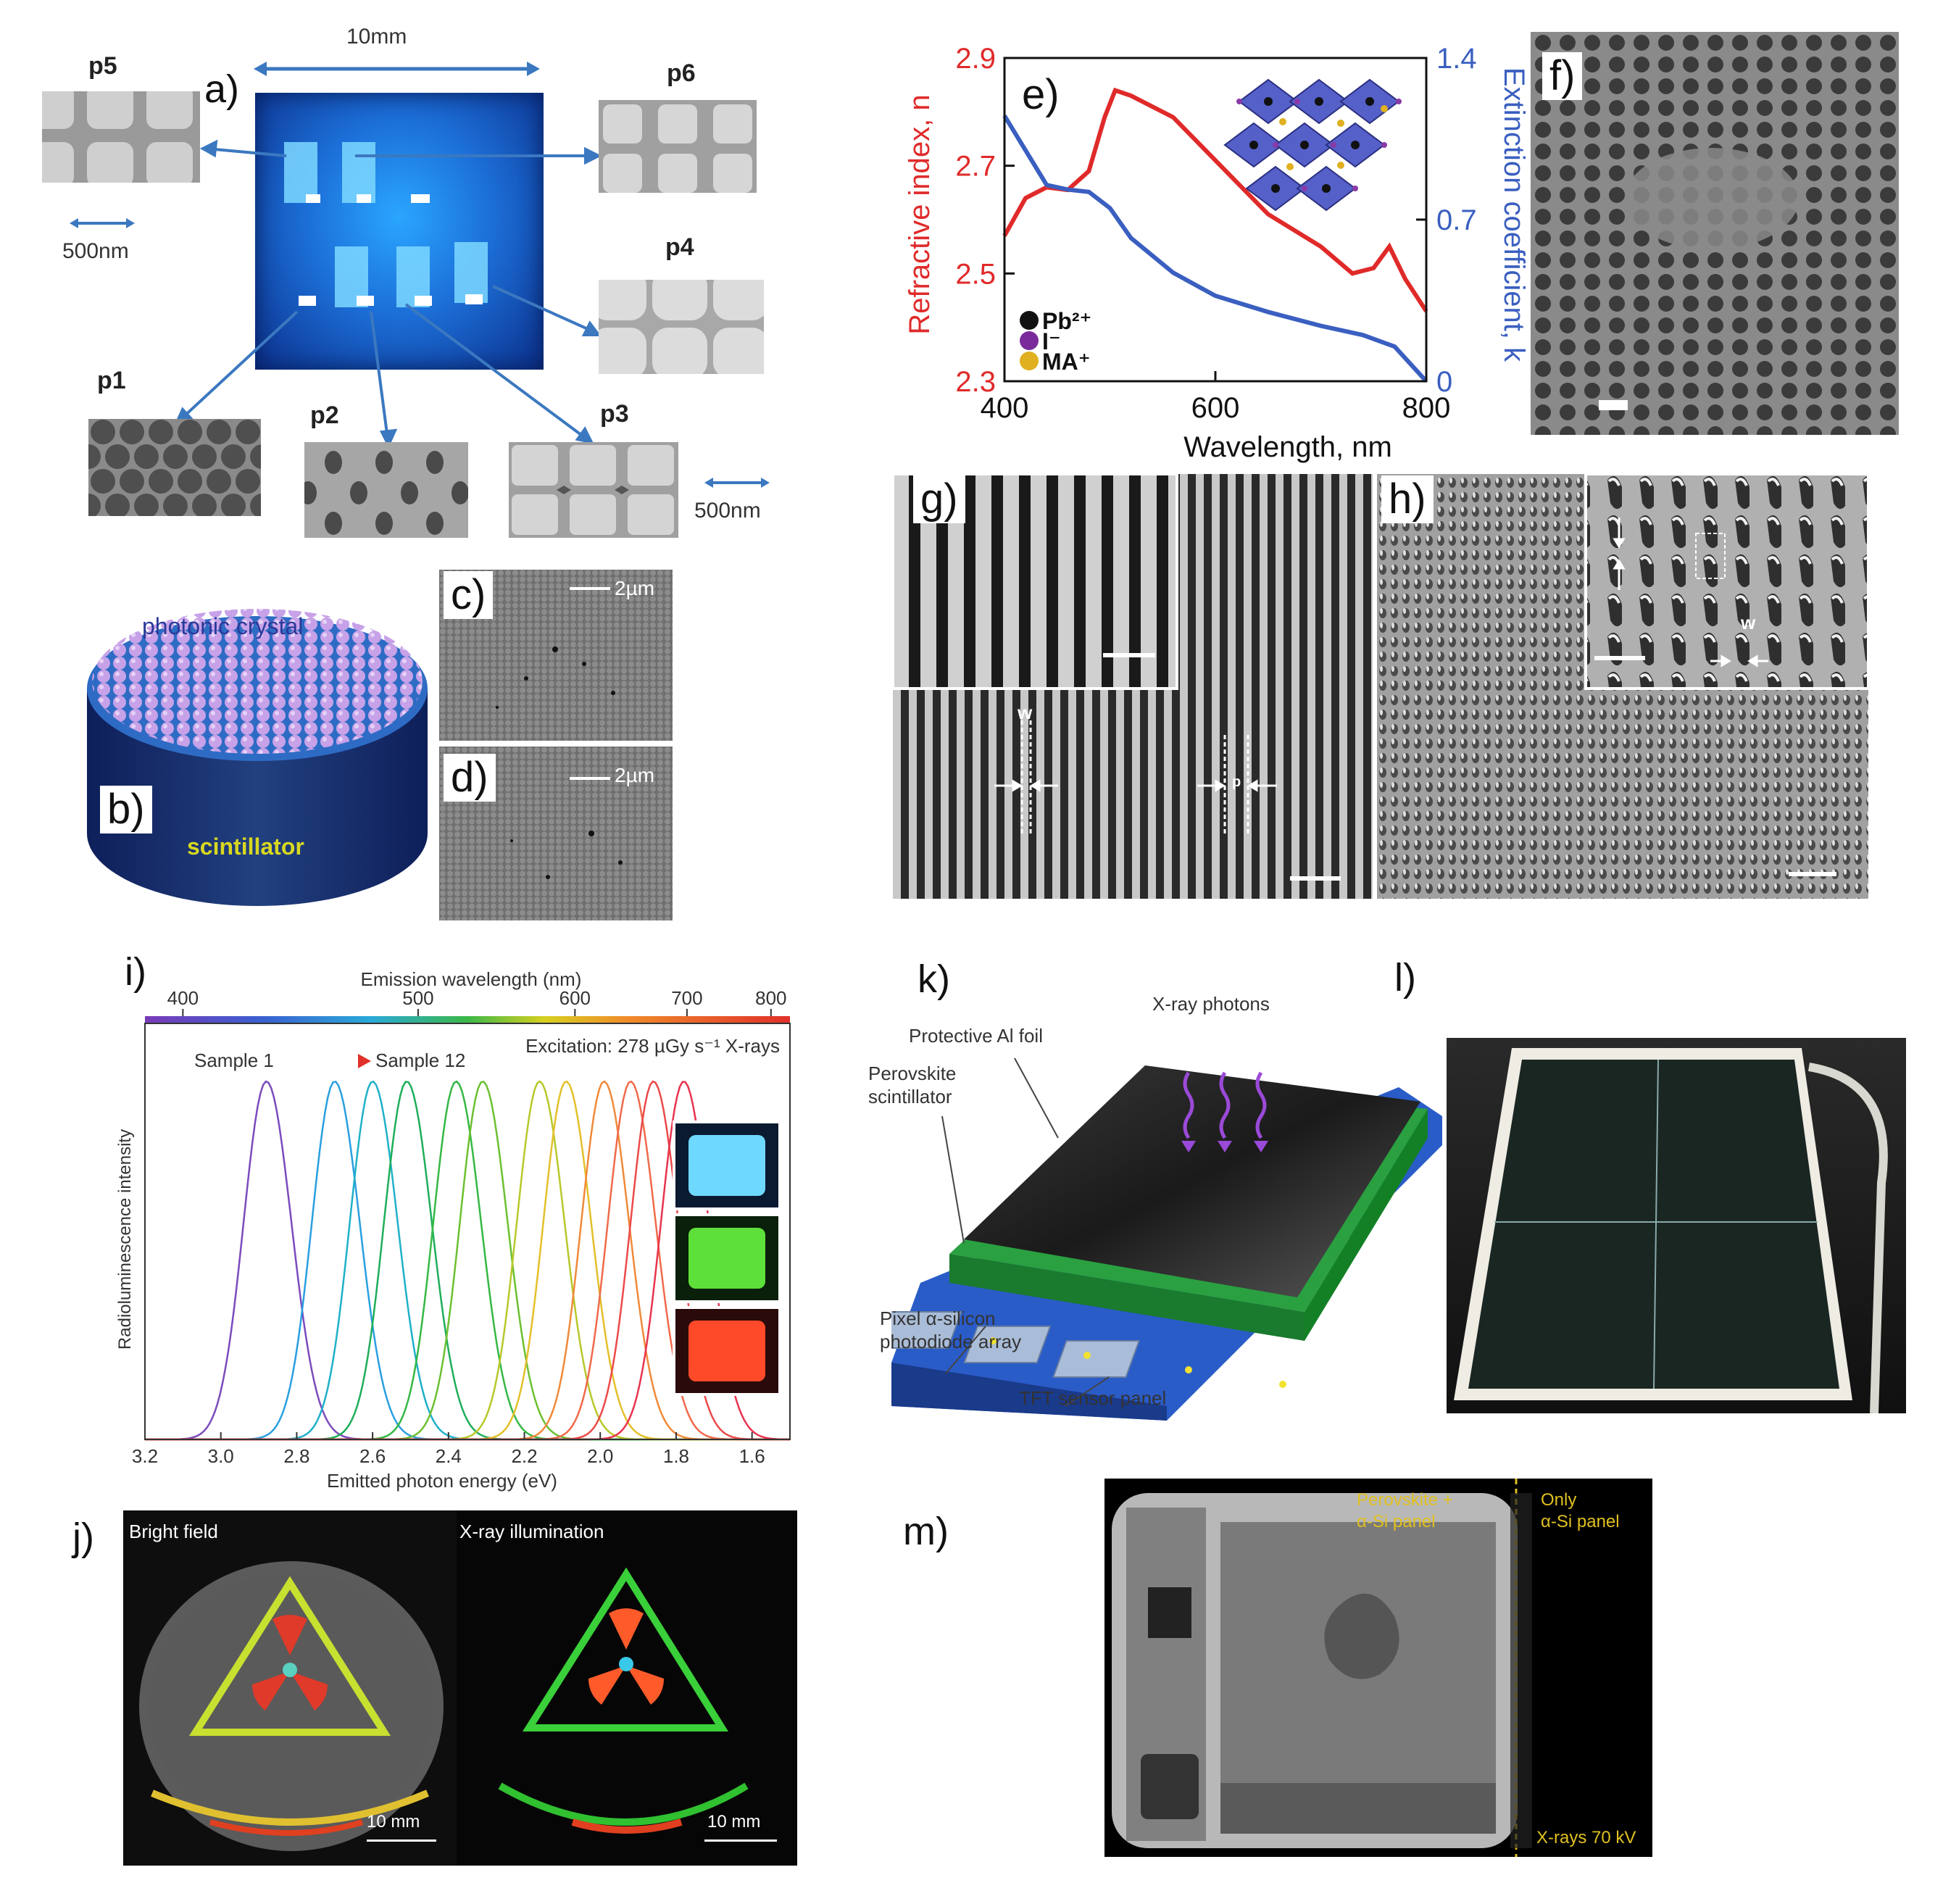 The image size is (1943, 1904). I want to click on chart-i-top-tick-label: 600, so click(575, 998).